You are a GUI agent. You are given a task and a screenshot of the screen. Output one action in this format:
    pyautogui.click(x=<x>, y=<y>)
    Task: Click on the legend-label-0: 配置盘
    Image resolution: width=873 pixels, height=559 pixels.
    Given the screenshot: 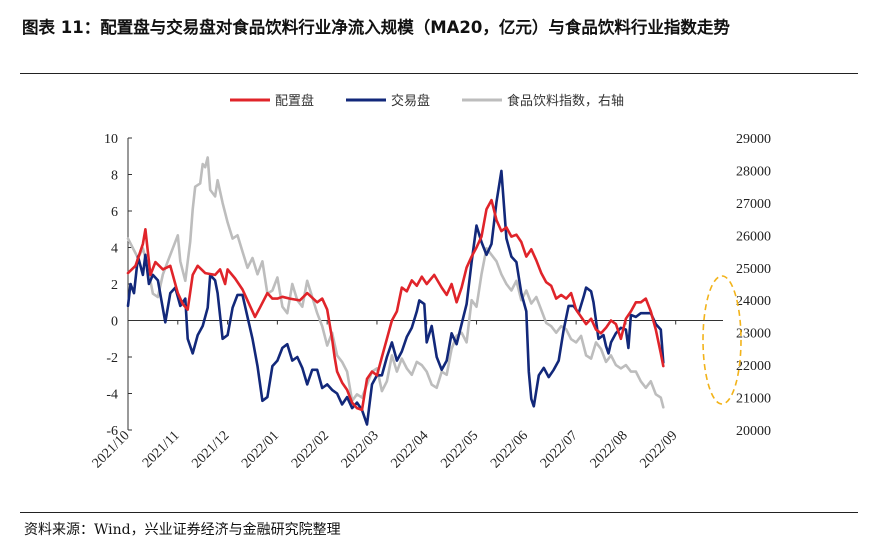 What is the action you would take?
    pyautogui.click(x=294, y=101)
    